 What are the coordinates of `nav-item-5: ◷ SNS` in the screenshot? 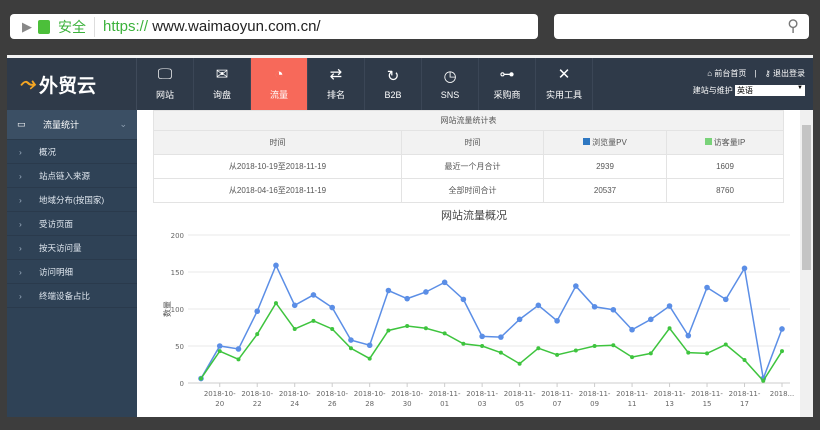 It's located at (450, 84).